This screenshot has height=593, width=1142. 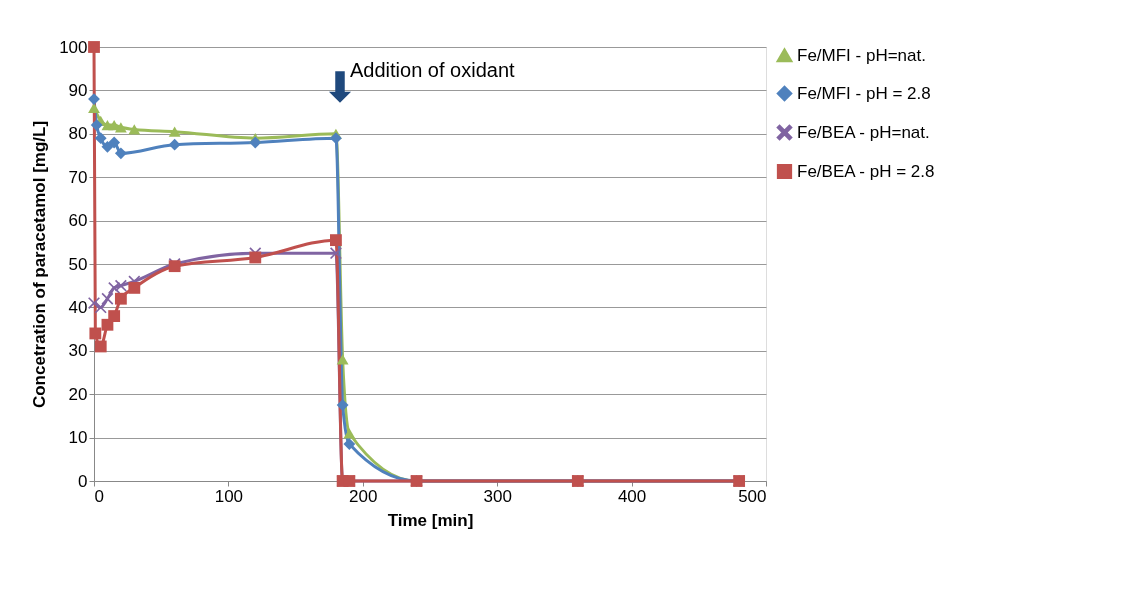 I want to click on x-tick-label: 200, so click(x=363, y=496).